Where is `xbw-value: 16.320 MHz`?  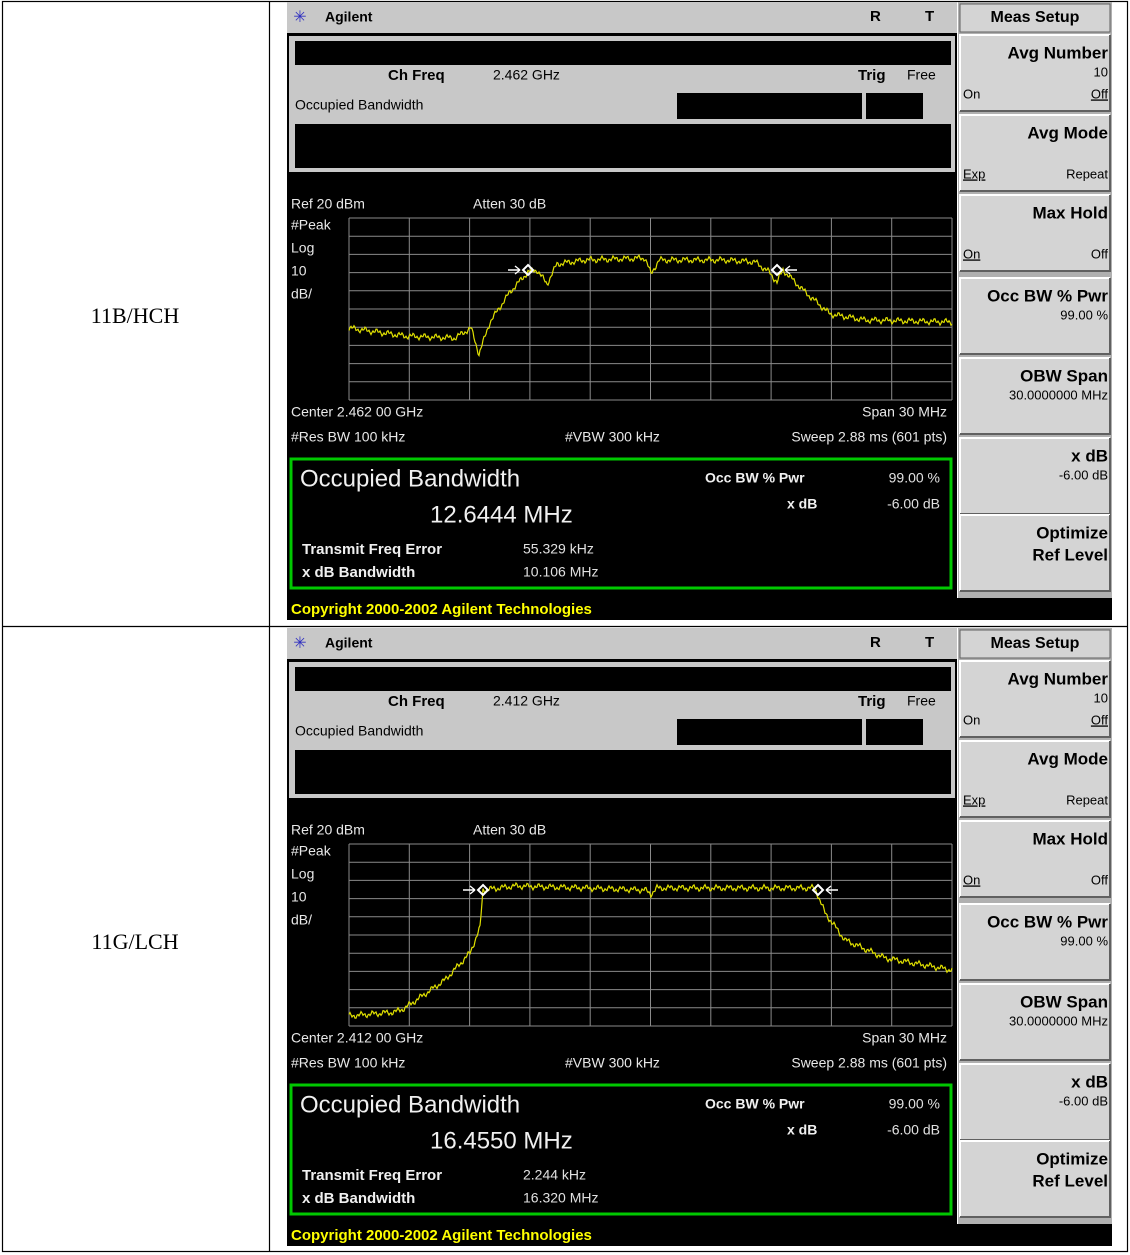
xbw-value: 16.320 MHz is located at coordinates (560, 1198).